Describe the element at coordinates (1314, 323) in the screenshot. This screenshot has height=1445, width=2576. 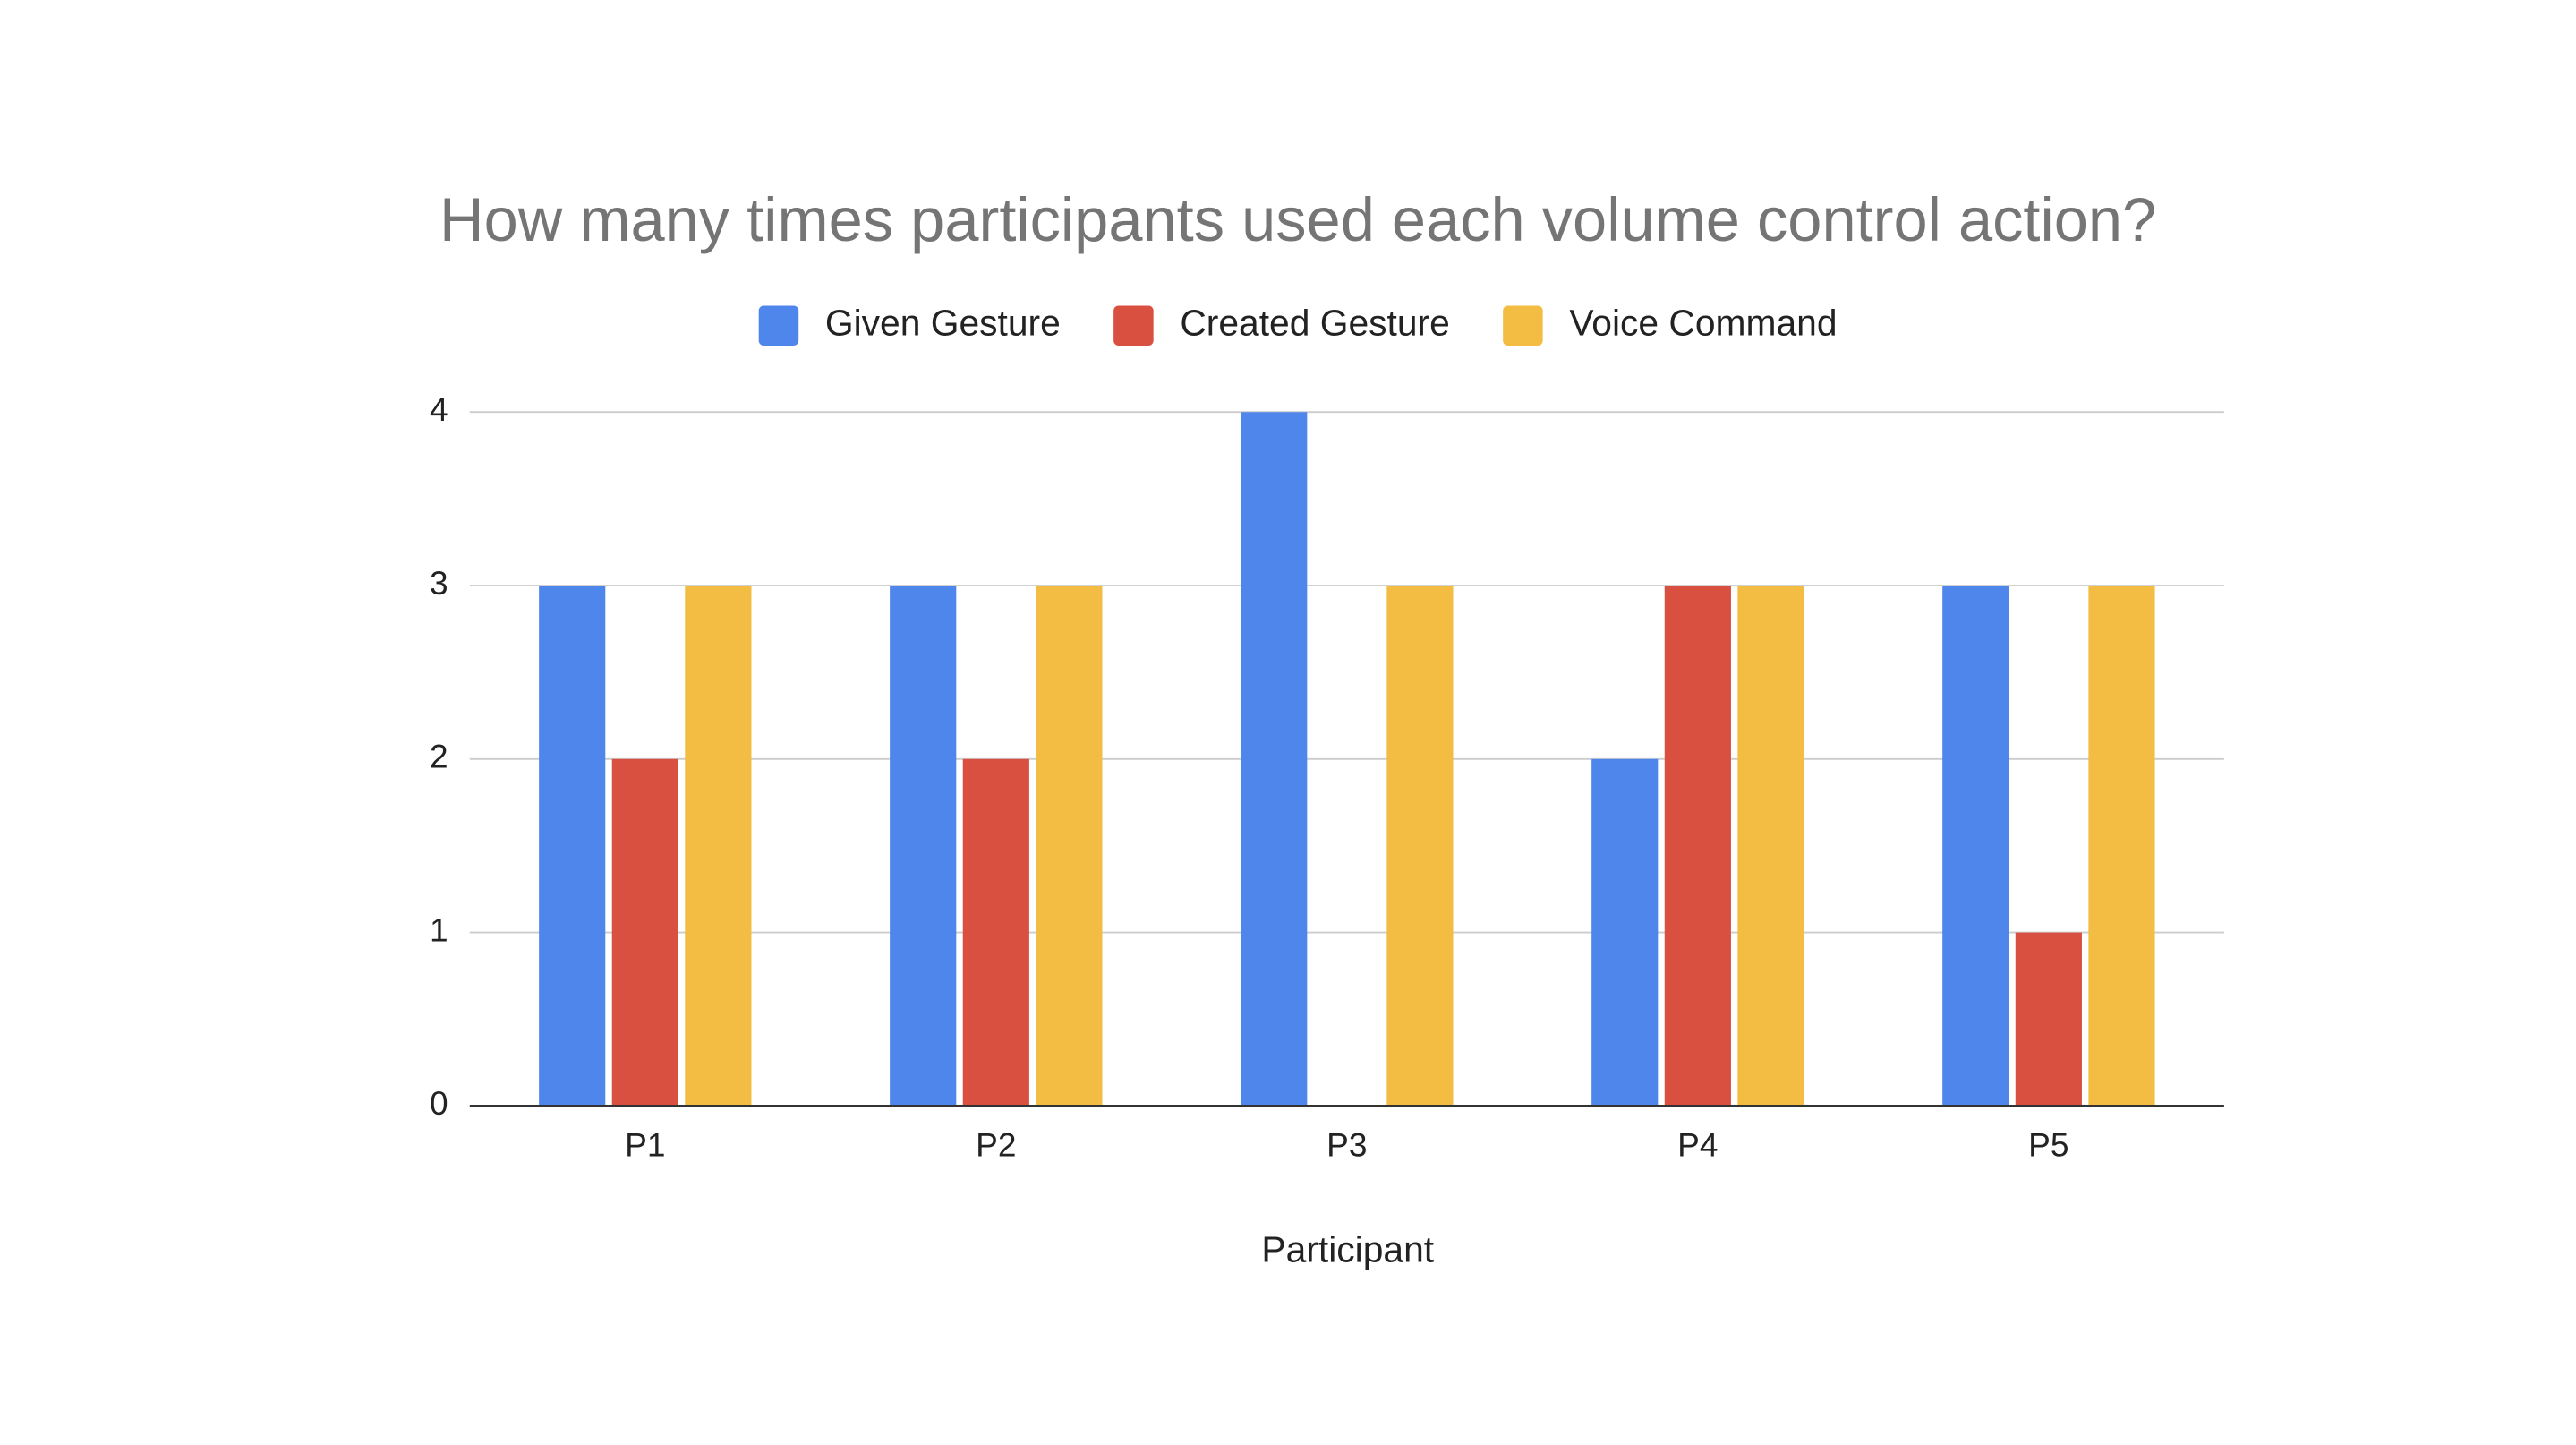
I see `legend-label: Created Gesture` at that location.